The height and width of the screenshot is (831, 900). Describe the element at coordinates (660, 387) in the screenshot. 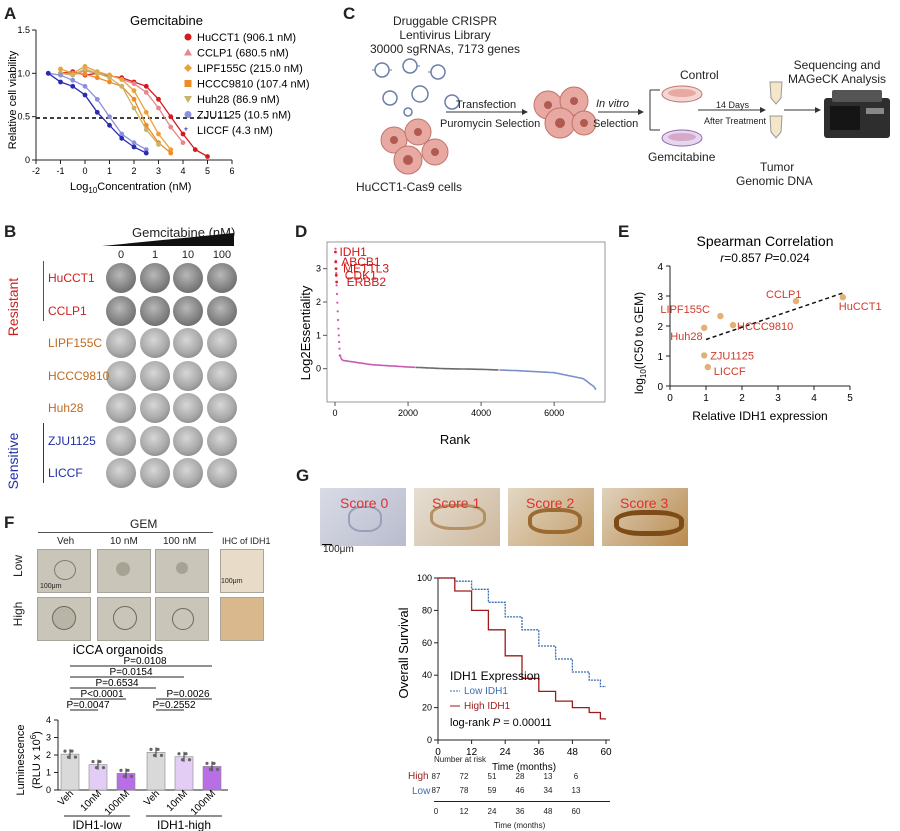

I see `e-ytick-label: 0` at that location.